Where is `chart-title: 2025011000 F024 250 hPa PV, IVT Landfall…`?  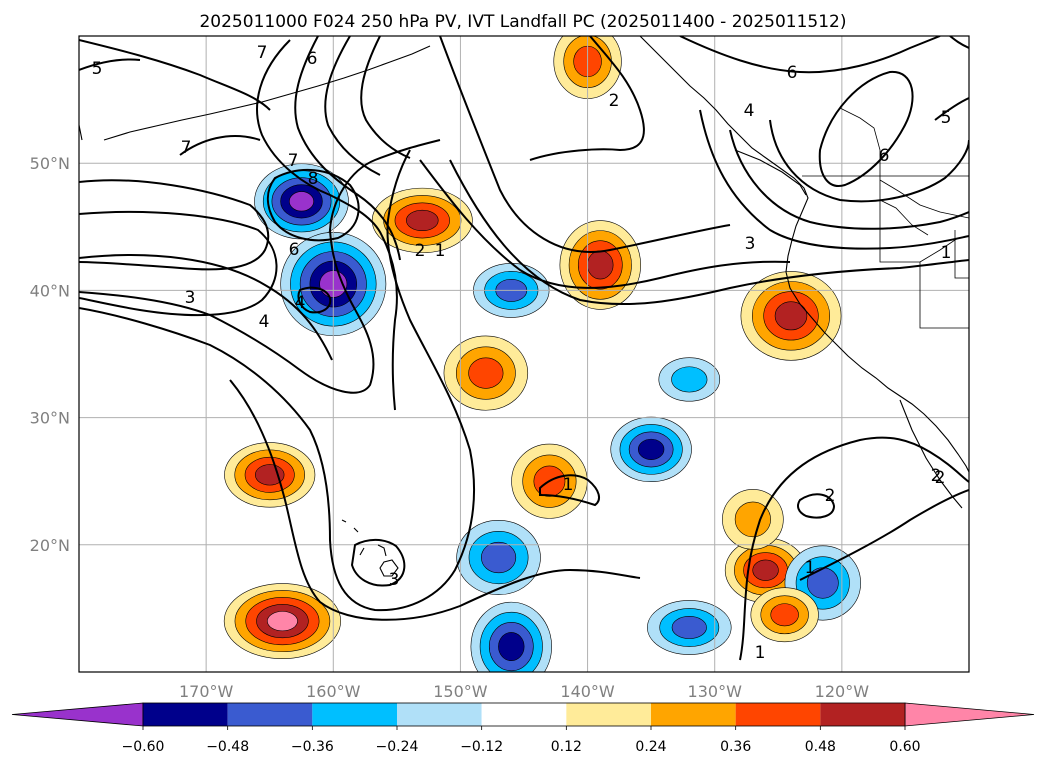 chart-title: 2025011000 F024 250 hPa PV, IVT Landfall… is located at coordinates (522, 22).